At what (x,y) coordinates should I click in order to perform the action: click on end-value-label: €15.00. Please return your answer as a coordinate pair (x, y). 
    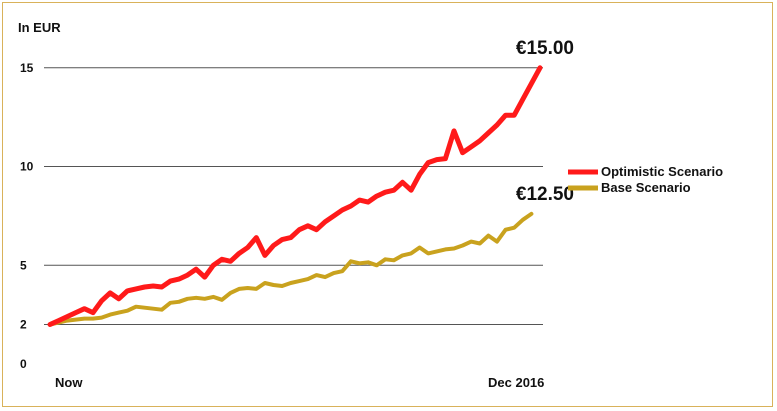
    Looking at the image, I should click on (545, 48).